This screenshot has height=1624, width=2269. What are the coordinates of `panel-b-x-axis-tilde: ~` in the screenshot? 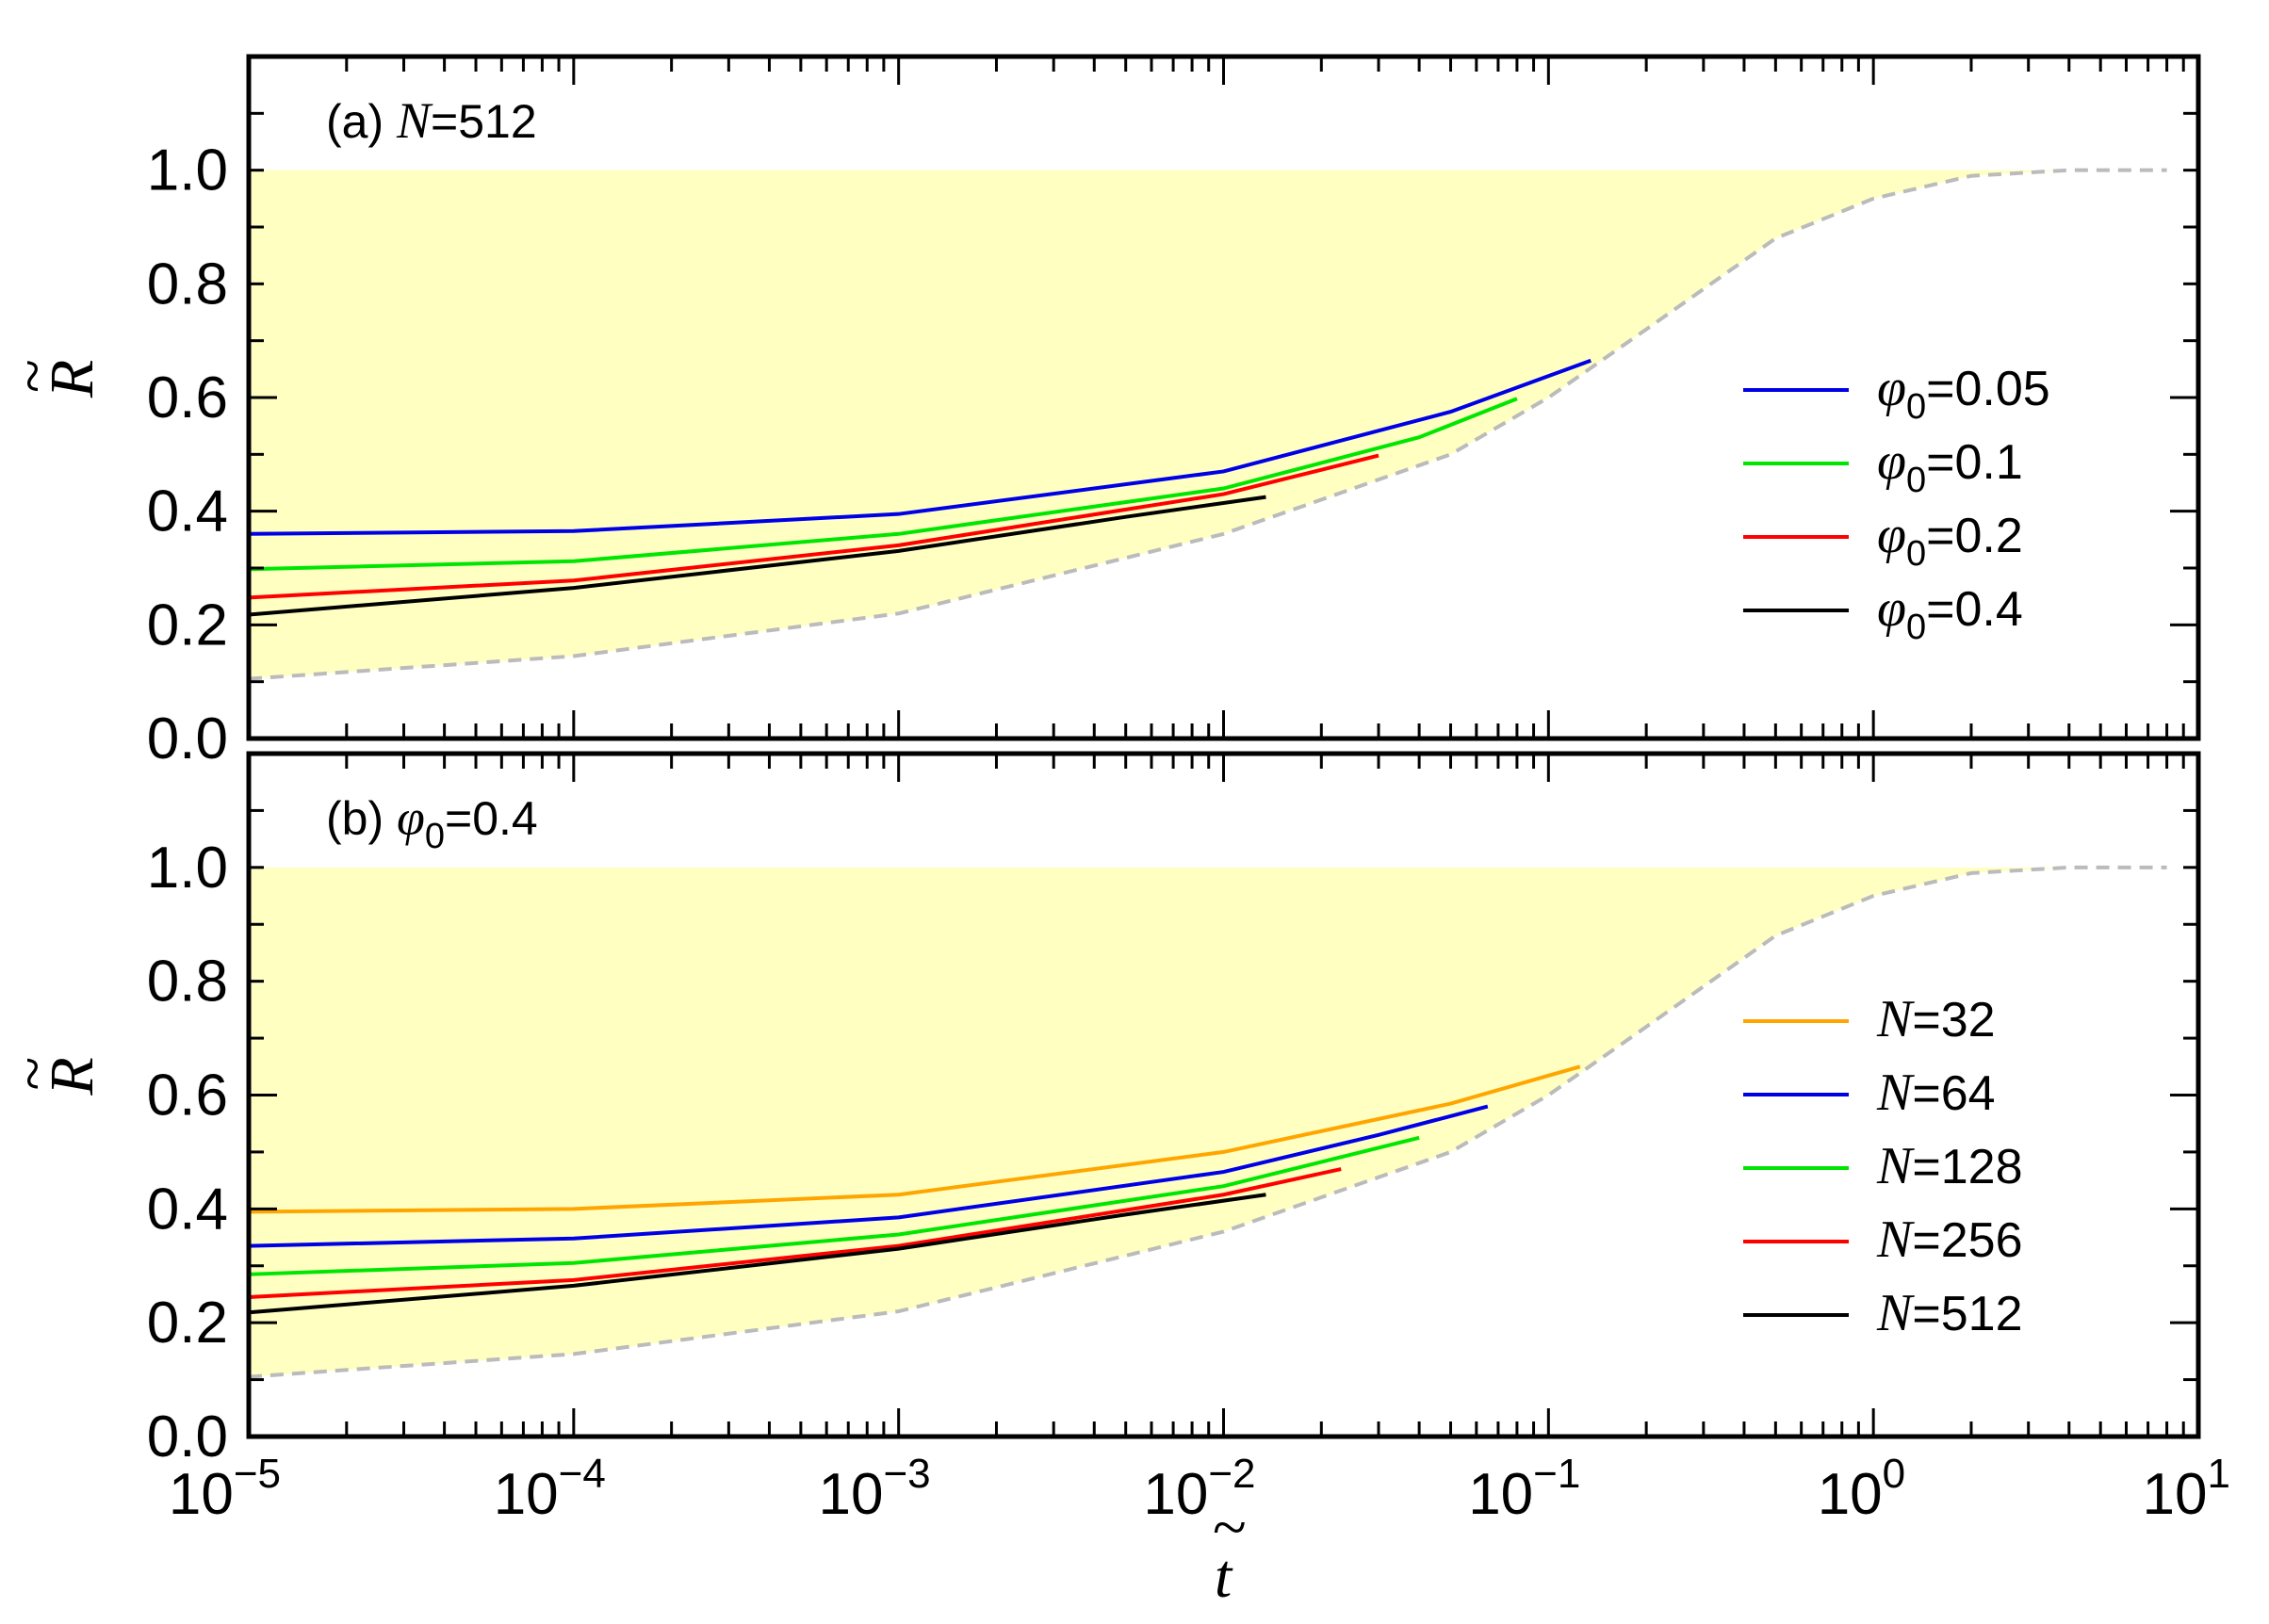 It's located at (1229, 1527).